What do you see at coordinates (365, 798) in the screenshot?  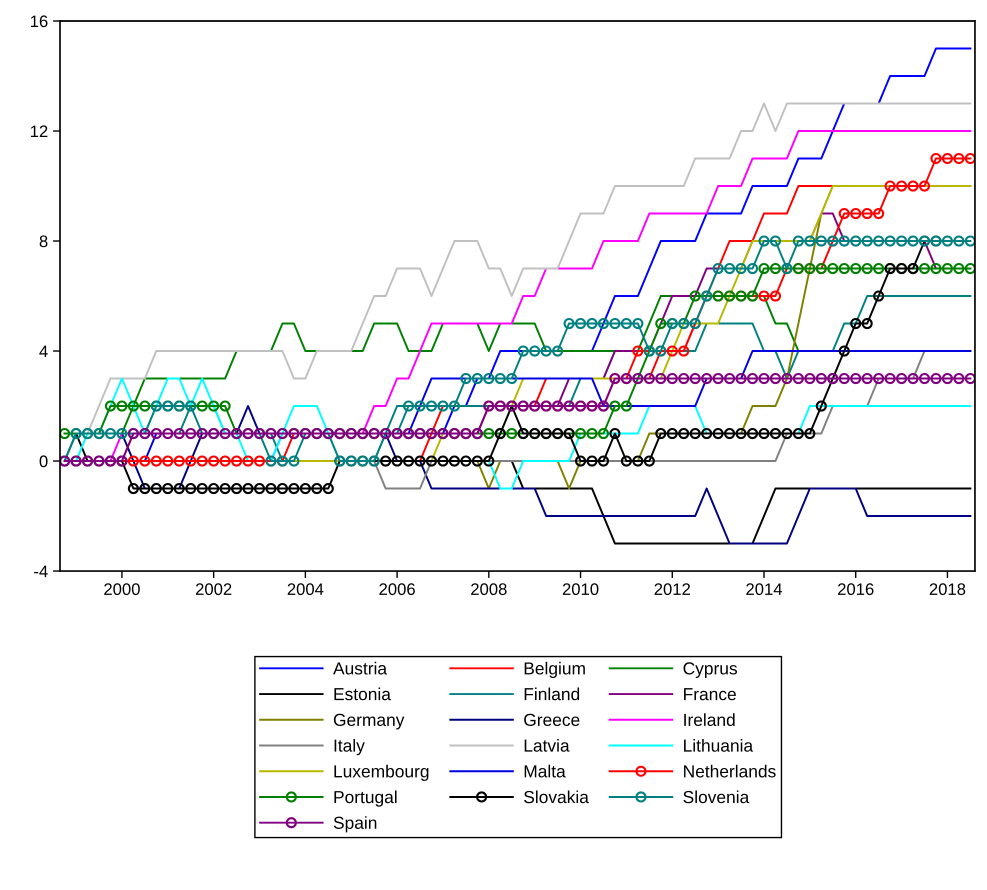 I see `legend-label: Portugal` at bounding box center [365, 798].